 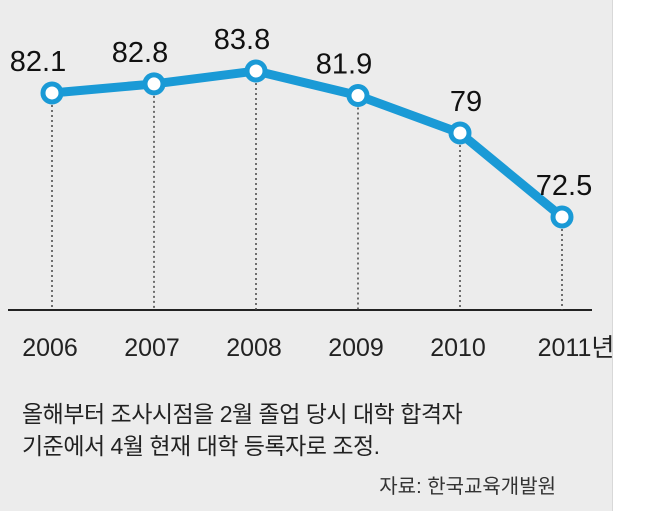 I want to click on data-label: 82.1, so click(x=38, y=62).